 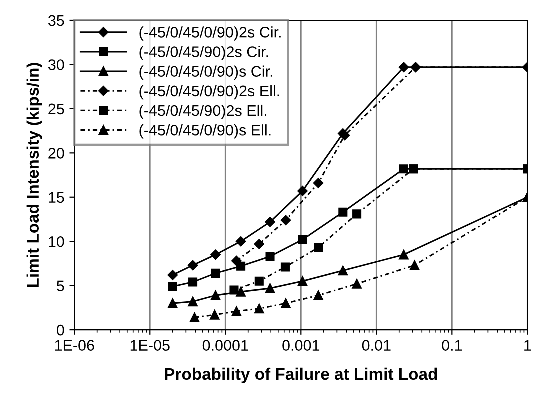 What do you see at coordinates (206, 73) in the screenshot?
I see `legend-label: (-45/0/45/0/90)s Cir.` at bounding box center [206, 73].